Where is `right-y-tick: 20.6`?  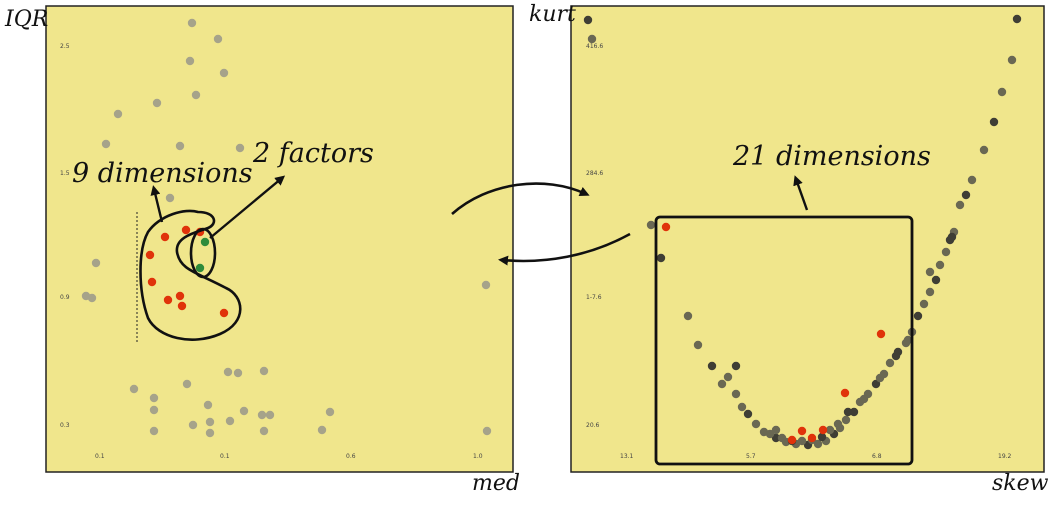 right-y-tick: 20.6 is located at coordinates (593, 425).